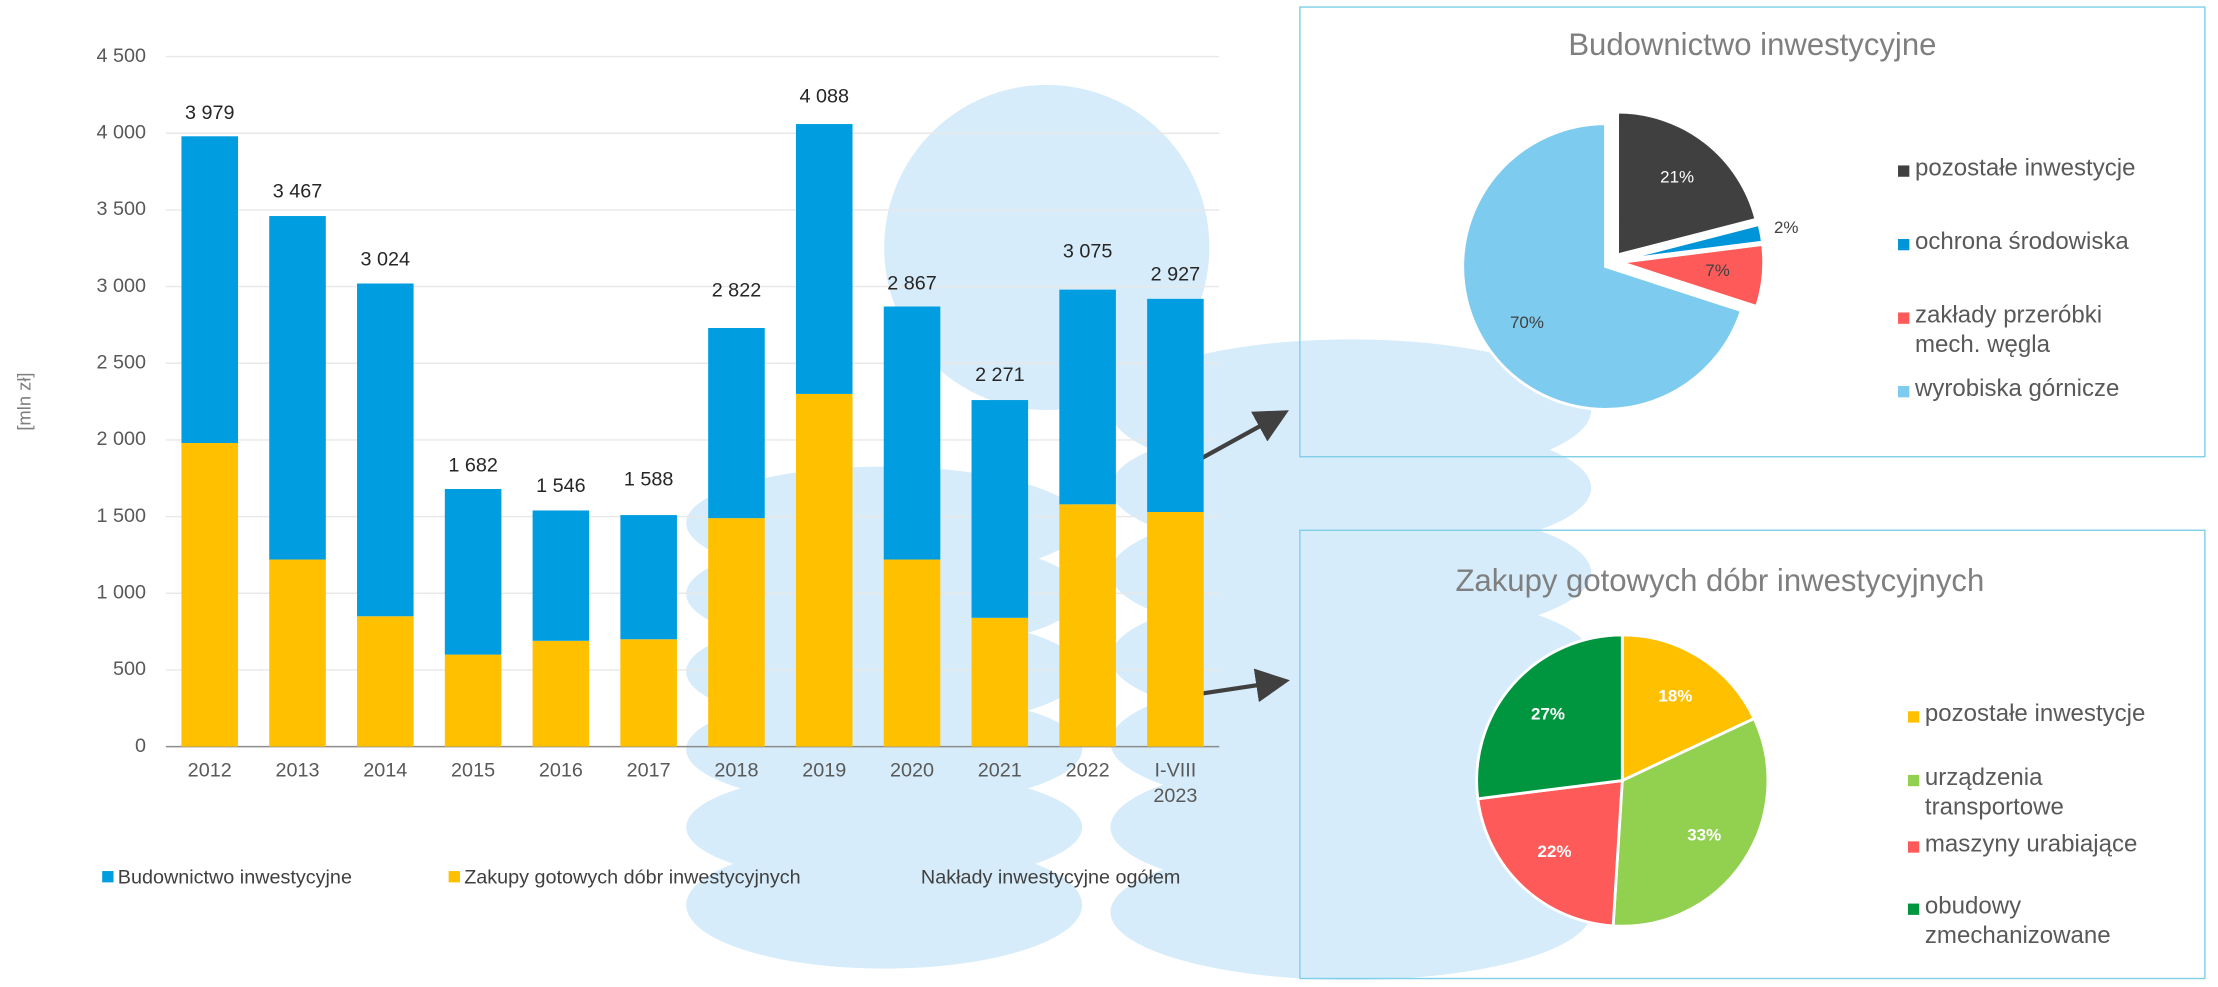  I want to click on legend-label-box: maszyny urabiające, so click(2031, 843).